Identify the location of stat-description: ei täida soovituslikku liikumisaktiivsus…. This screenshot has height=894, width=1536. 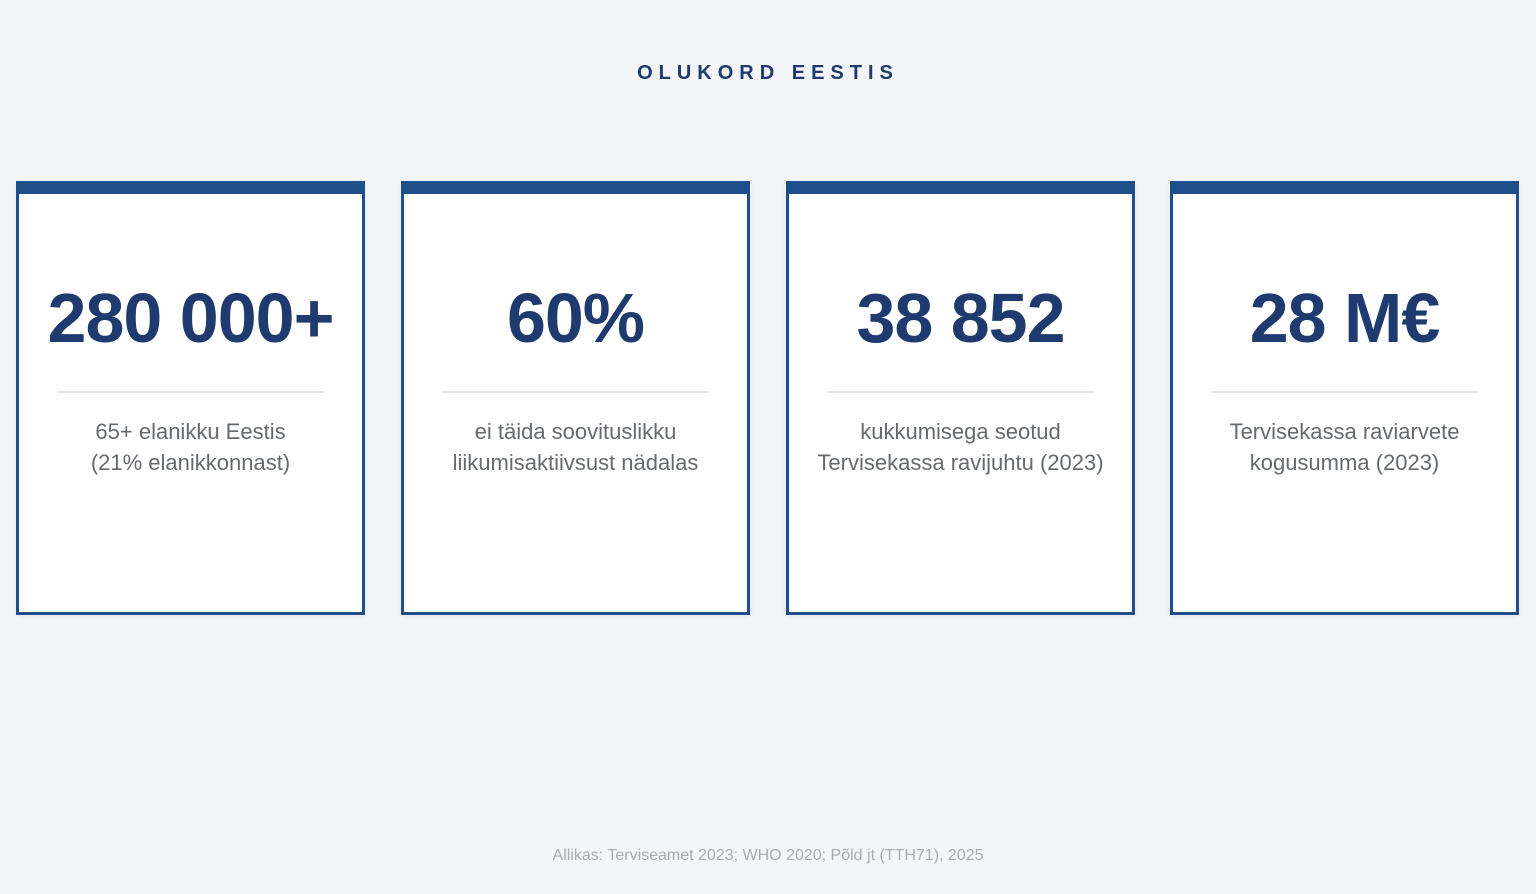
(575, 447).